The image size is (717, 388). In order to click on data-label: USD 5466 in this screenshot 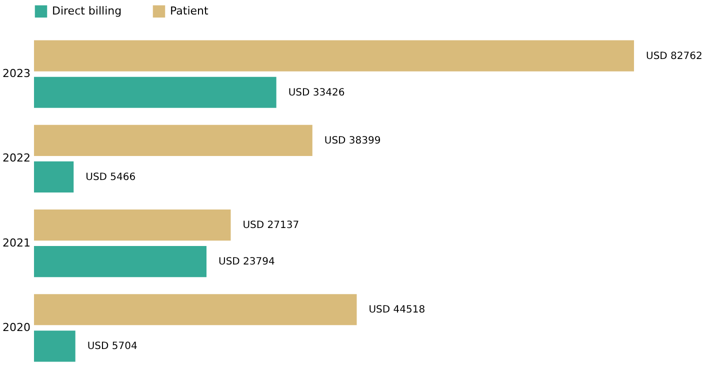, I will do `click(111, 177)`.